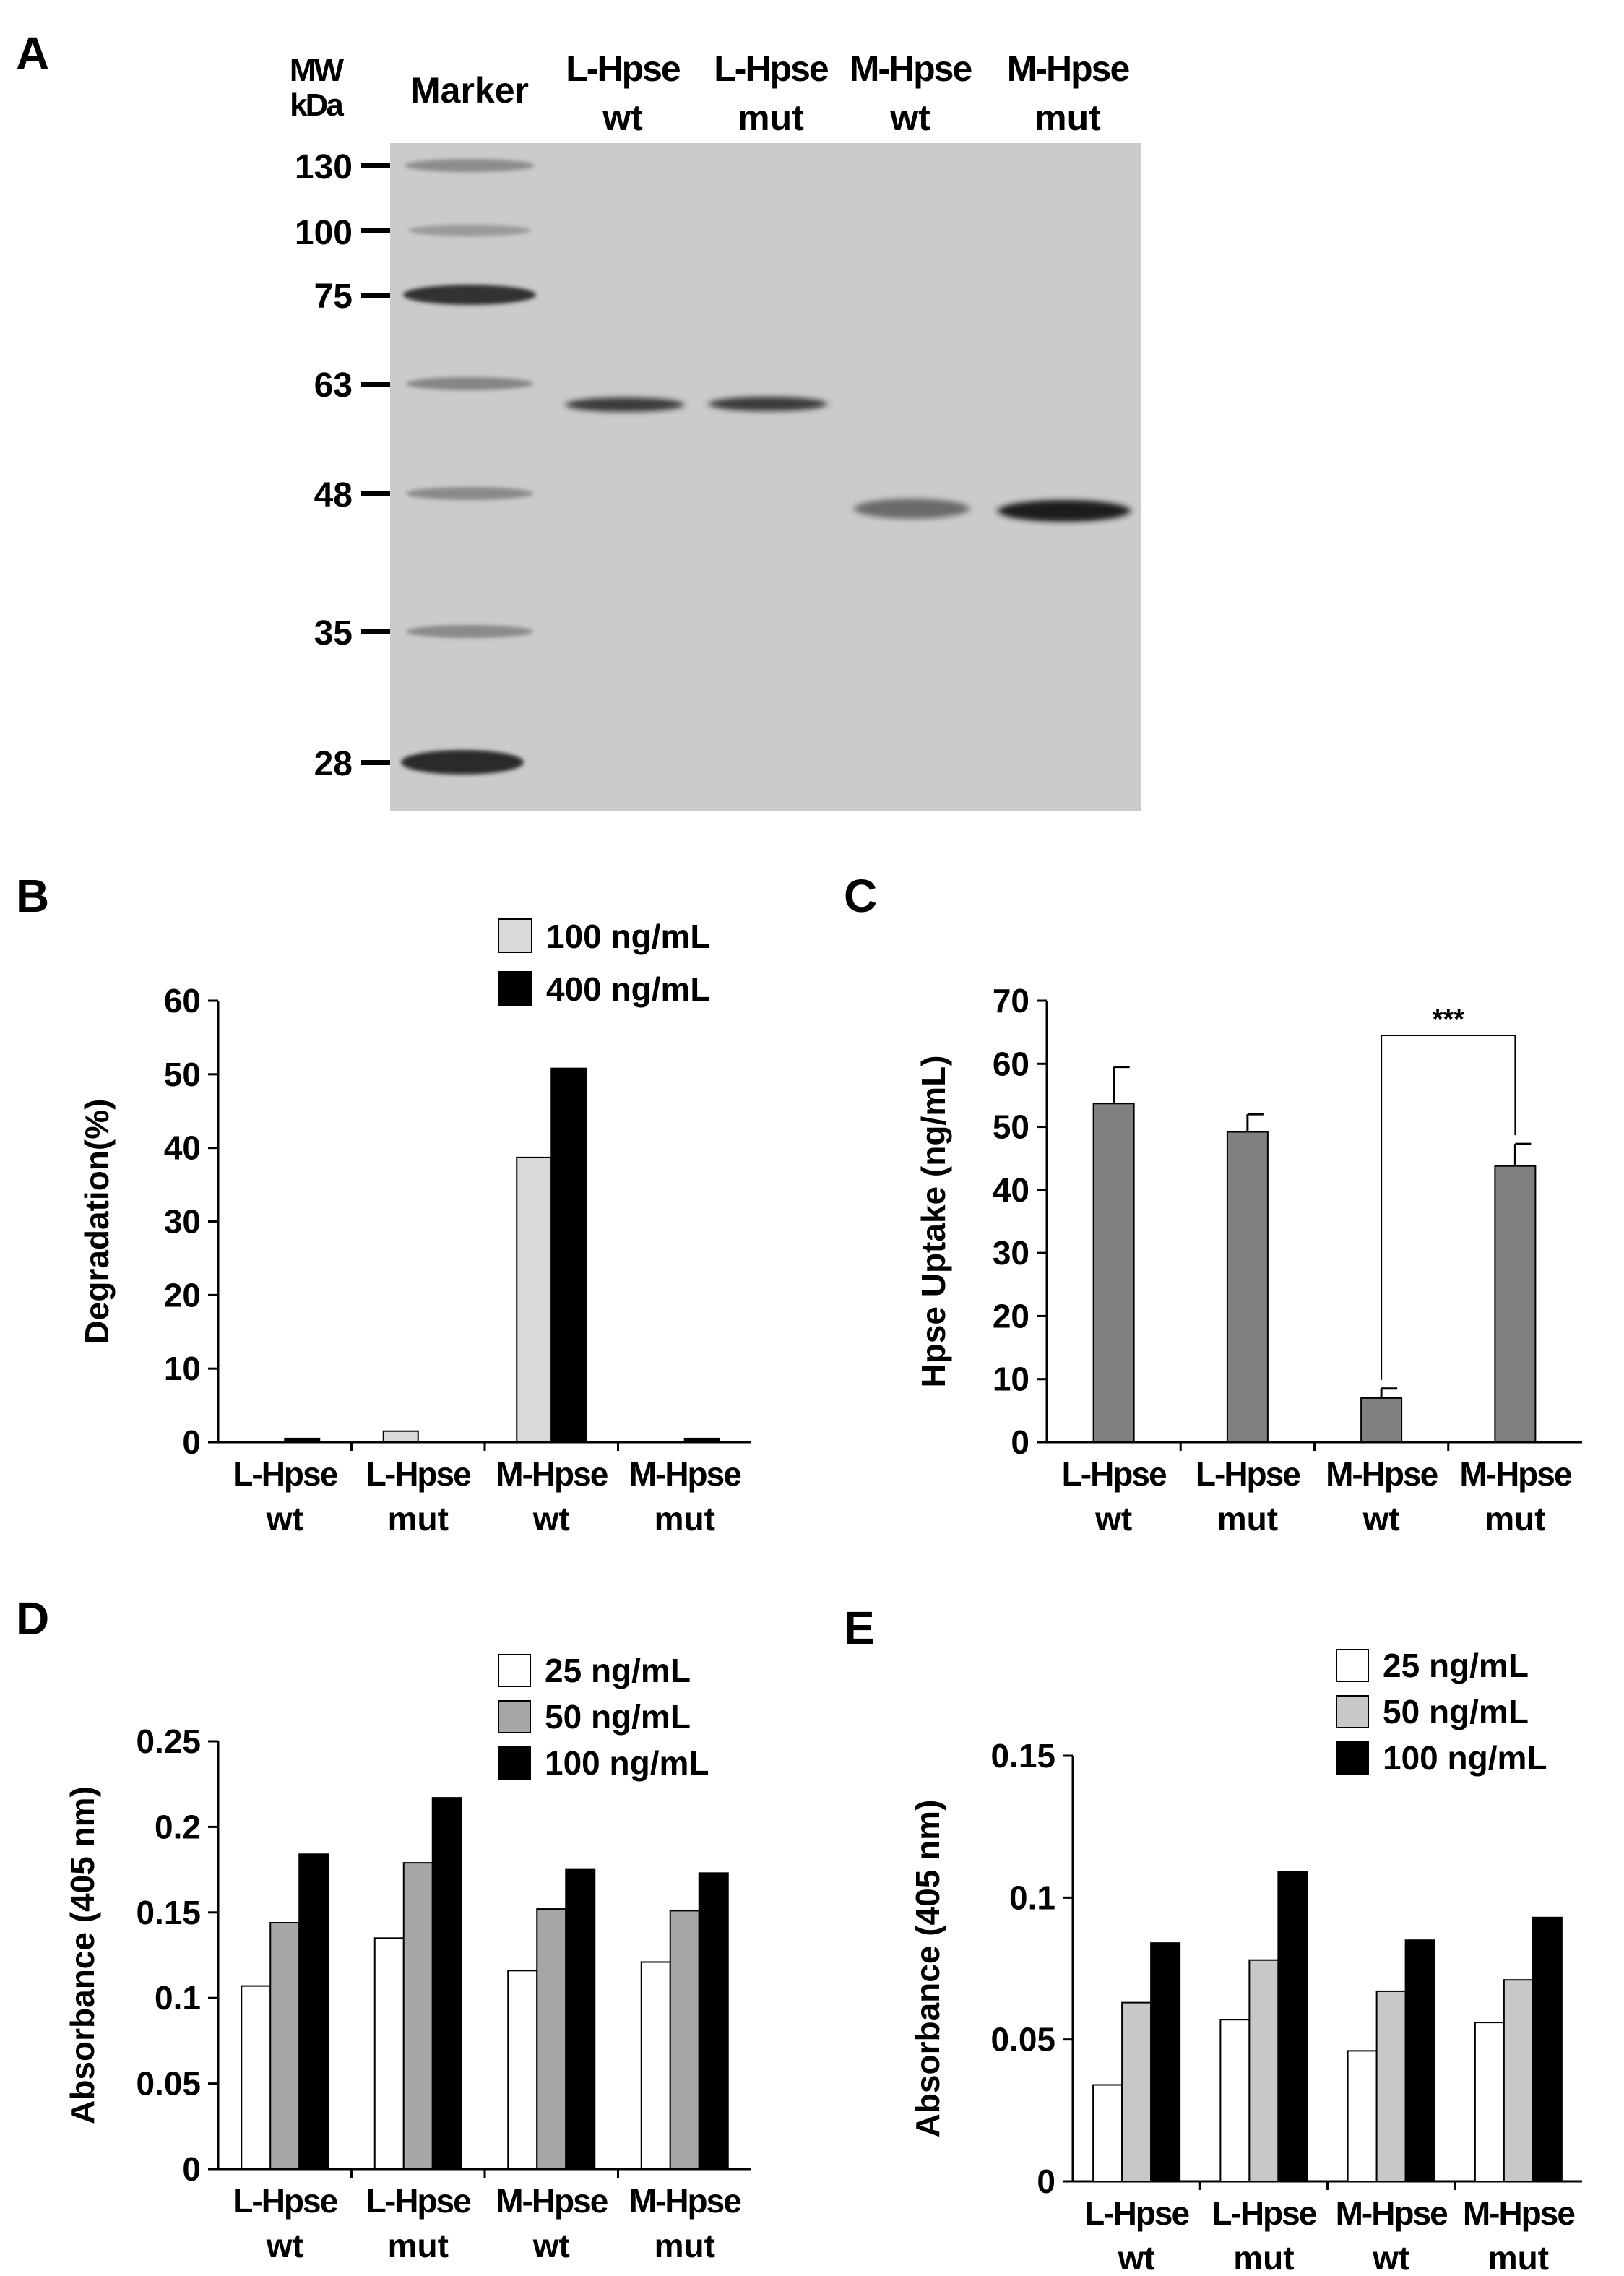 The image size is (1624, 2276). I want to click on legend-label-b: 400 ng/mL, so click(628, 989).